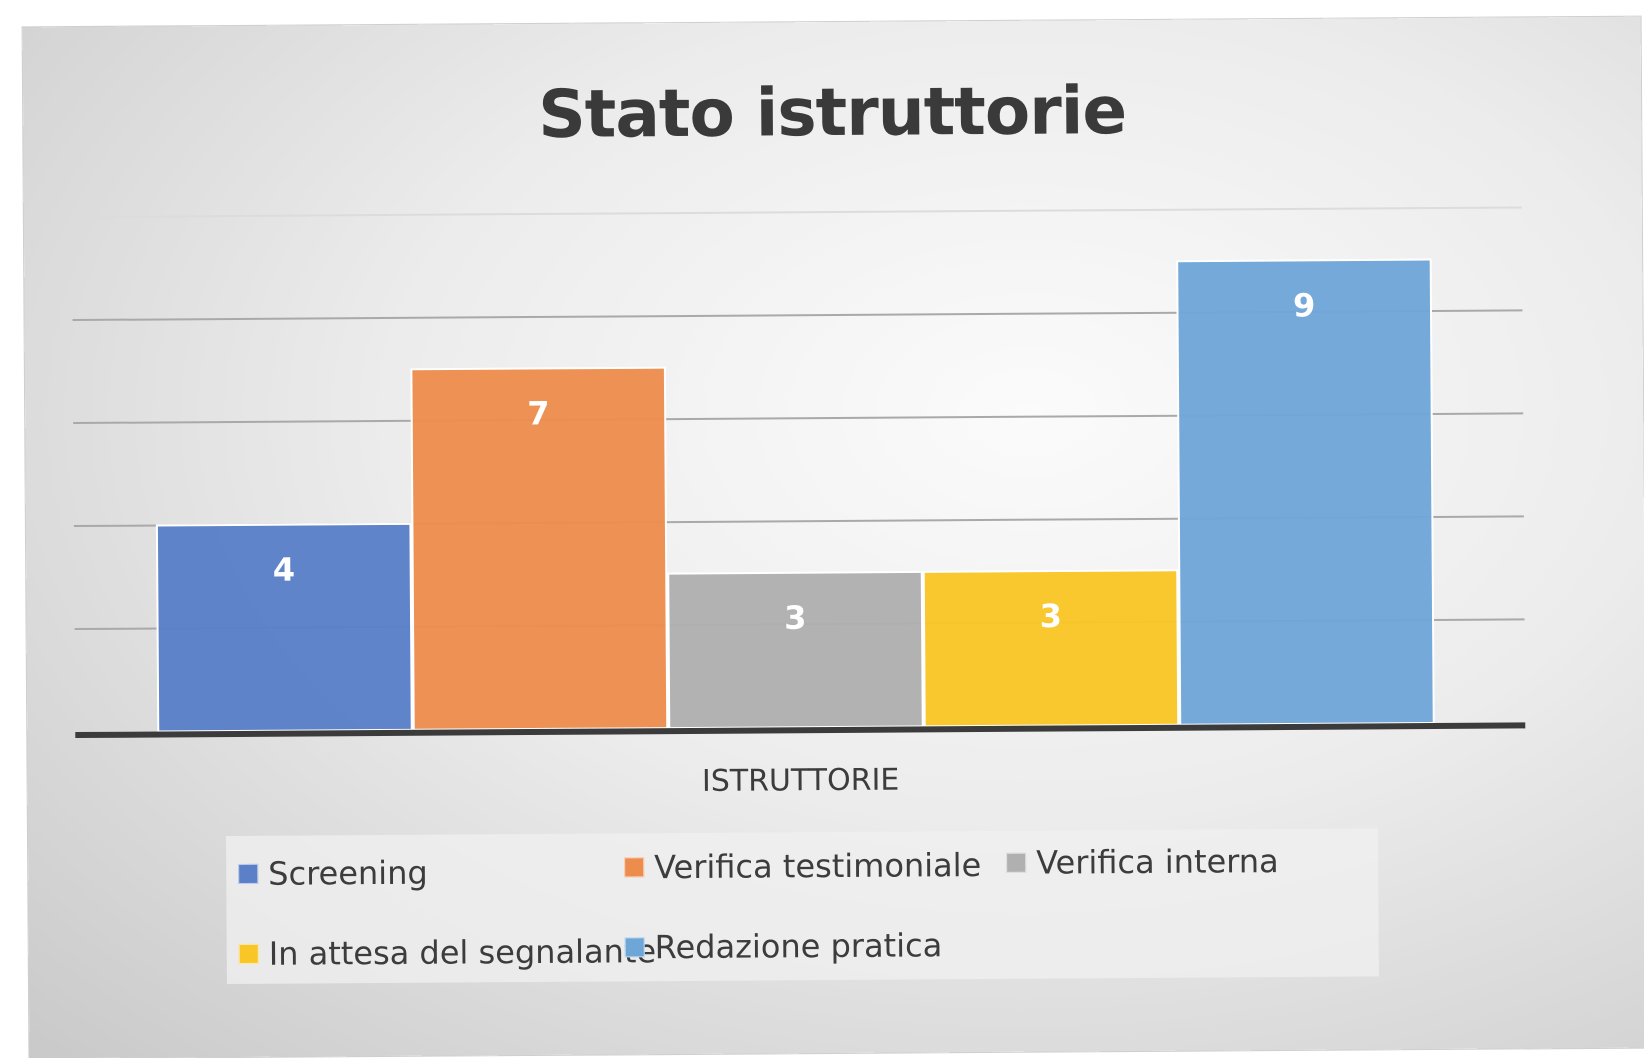  What do you see at coordinates (462, 952) in the screenshot?
I see `legend-label: In attesa del segnalante` at bounding box center [462, 952].